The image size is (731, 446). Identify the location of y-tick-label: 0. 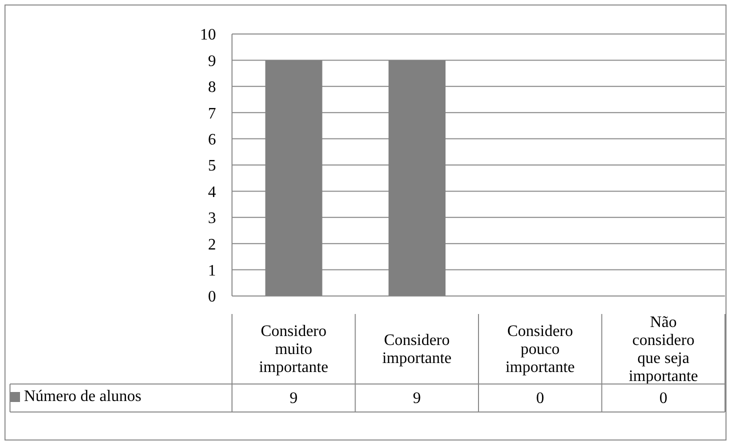
(212, 297).